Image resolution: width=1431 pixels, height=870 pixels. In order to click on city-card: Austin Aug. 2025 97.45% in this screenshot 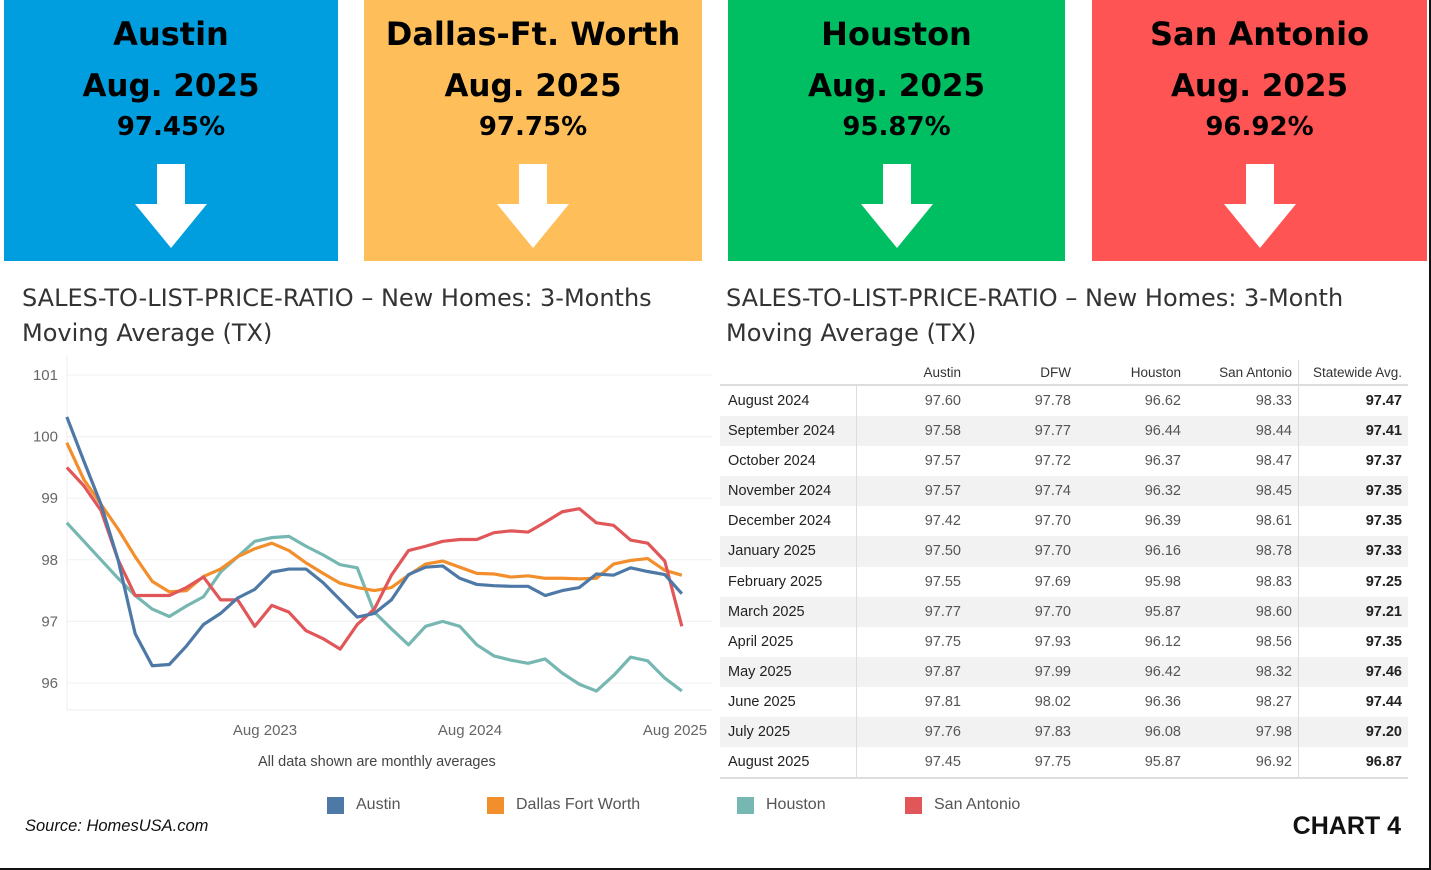, I will do `click(171, 130)`.